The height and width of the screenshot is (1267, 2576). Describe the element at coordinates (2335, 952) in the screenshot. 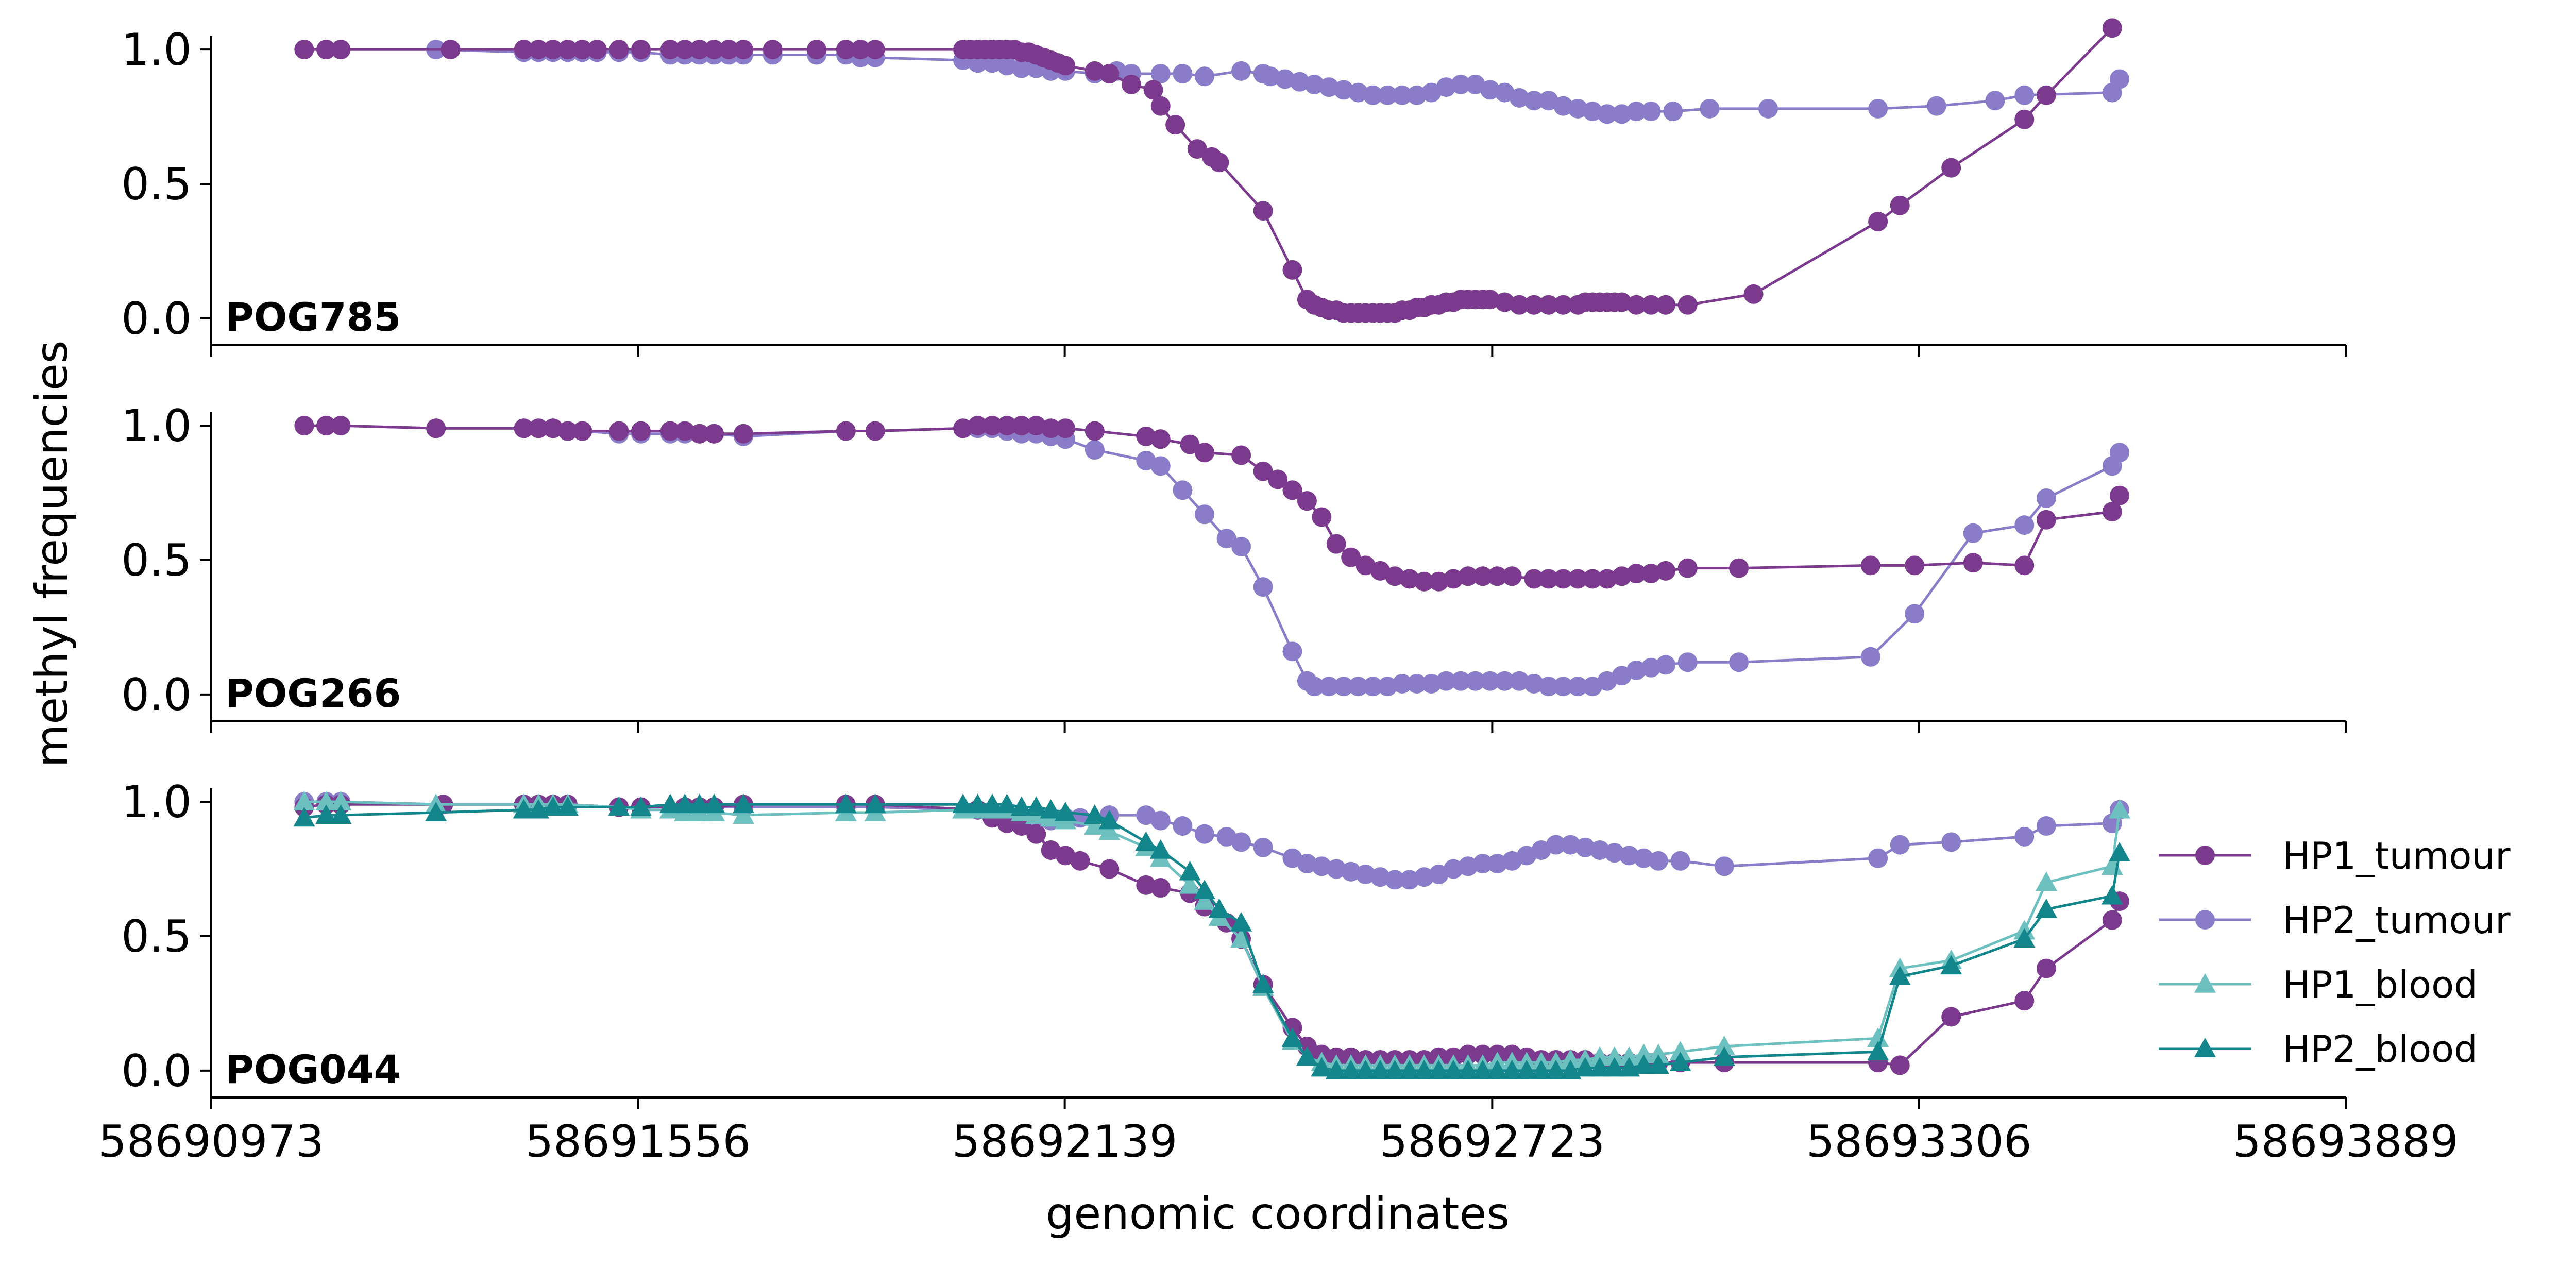

I see `legend: HP1_tumour HP2_tumour HP1_blood HP2_blood` at that location.